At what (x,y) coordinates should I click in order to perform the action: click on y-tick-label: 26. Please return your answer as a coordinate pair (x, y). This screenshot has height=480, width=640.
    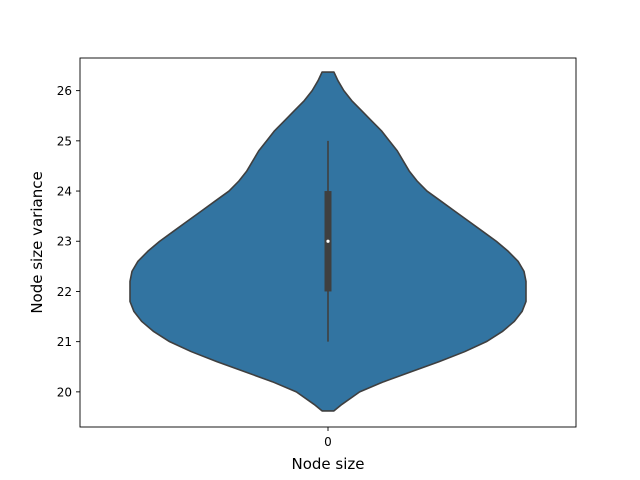
    Looking at the image, I should click on (64, 91).